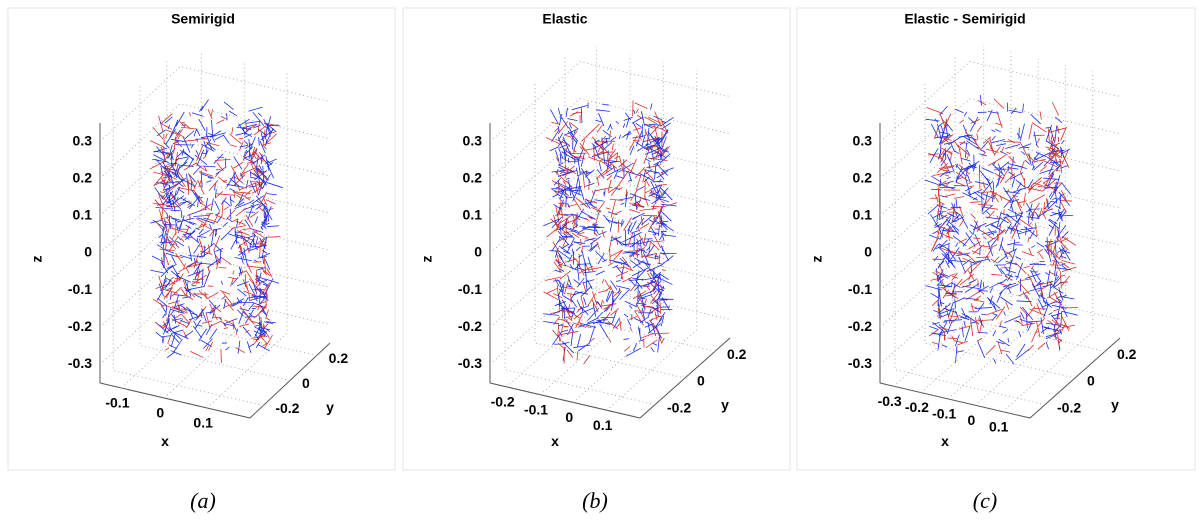  Describe the element at coordinates (339, 358) in the screenshot. I see `y-tick-label: 0.2` at that location.